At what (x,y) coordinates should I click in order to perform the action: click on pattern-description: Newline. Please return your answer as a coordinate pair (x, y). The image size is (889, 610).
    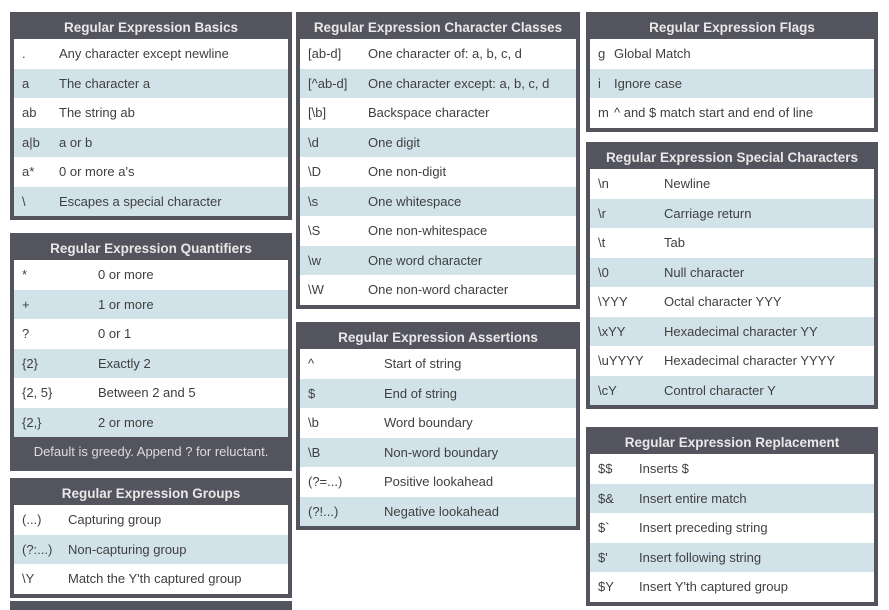
    Looking at the image, I should click on (687, 184).